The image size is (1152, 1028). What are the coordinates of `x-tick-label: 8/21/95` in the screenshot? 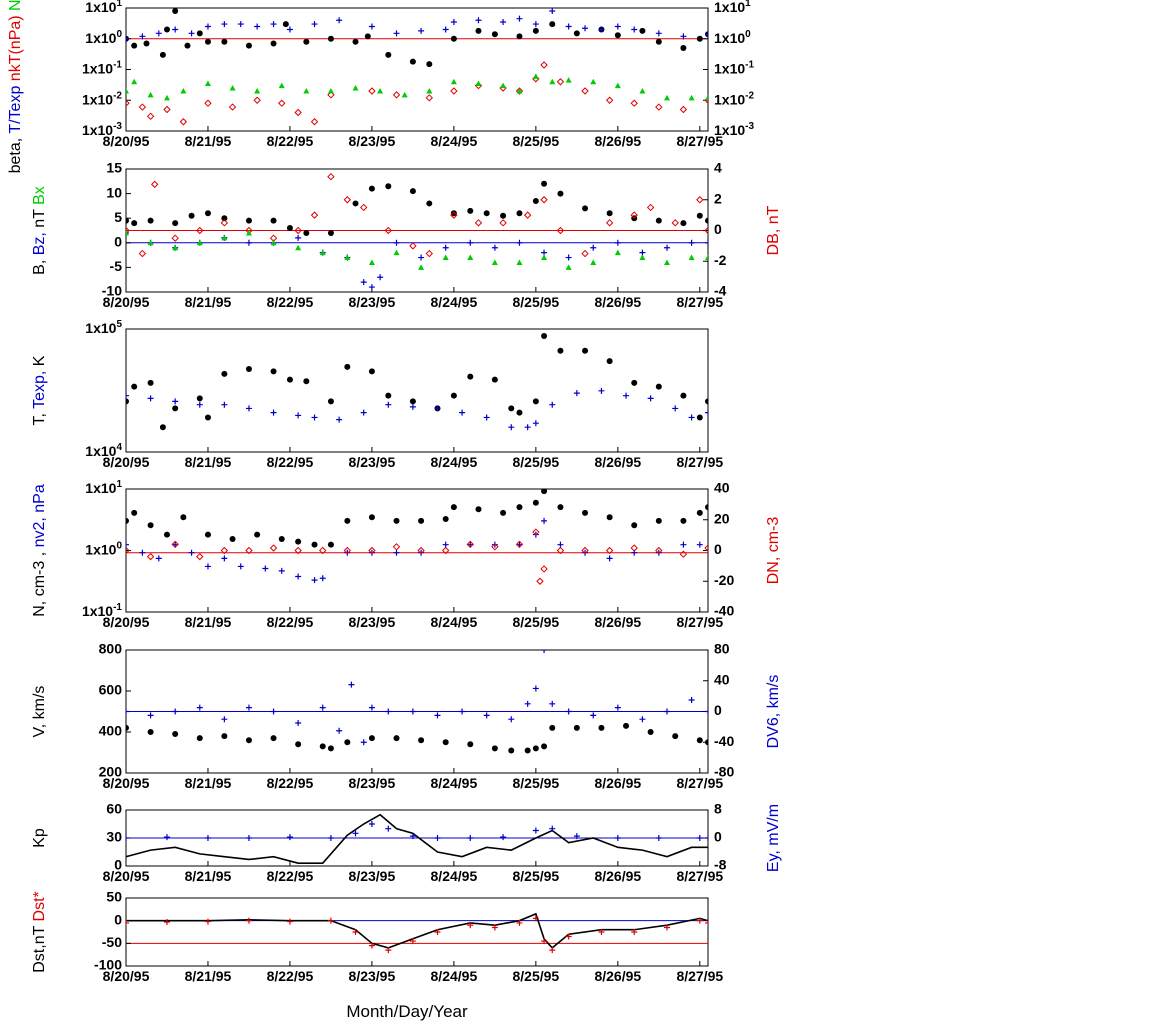 It's located at (208, 302).